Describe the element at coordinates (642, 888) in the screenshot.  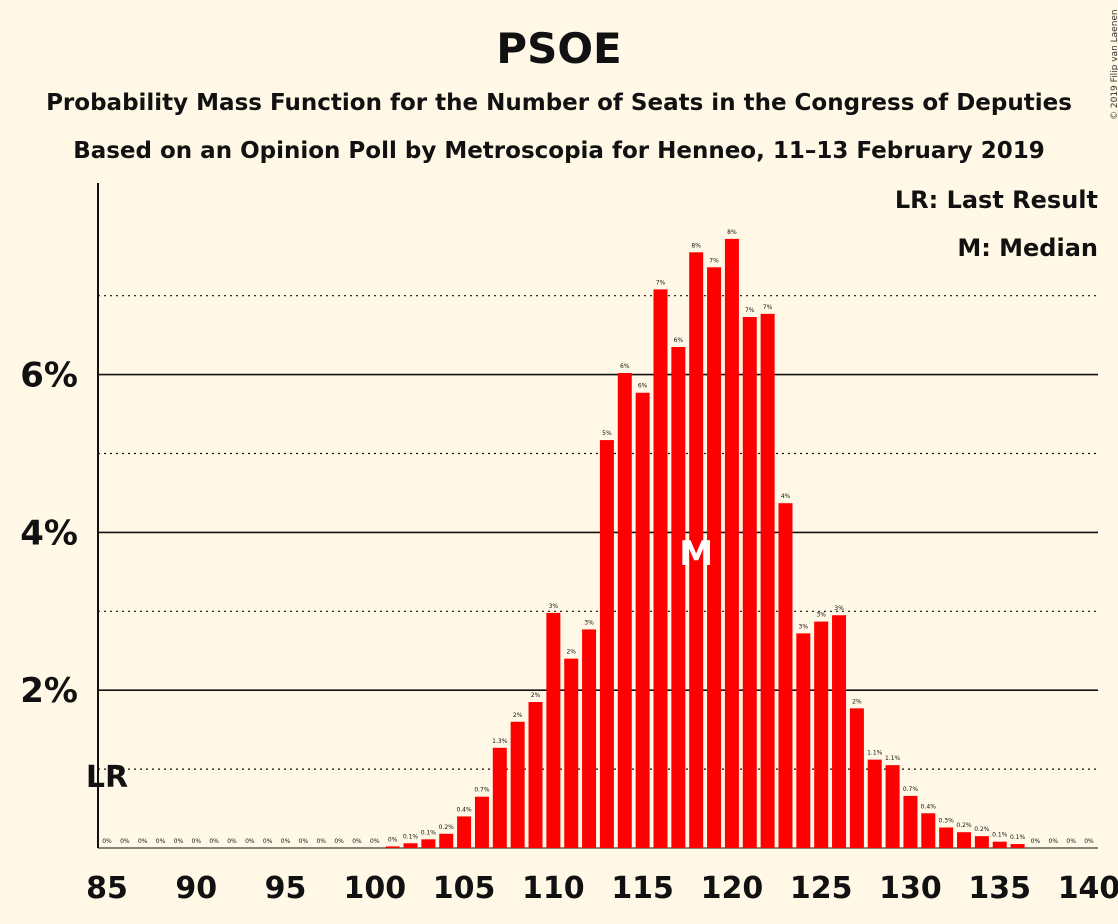
I see `x-tick-label: 115` at that location.